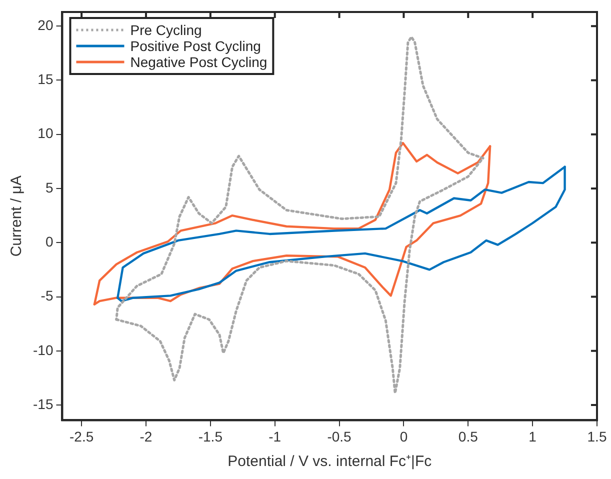  I want to click on x-tick-label: -2, so click(146, 436).